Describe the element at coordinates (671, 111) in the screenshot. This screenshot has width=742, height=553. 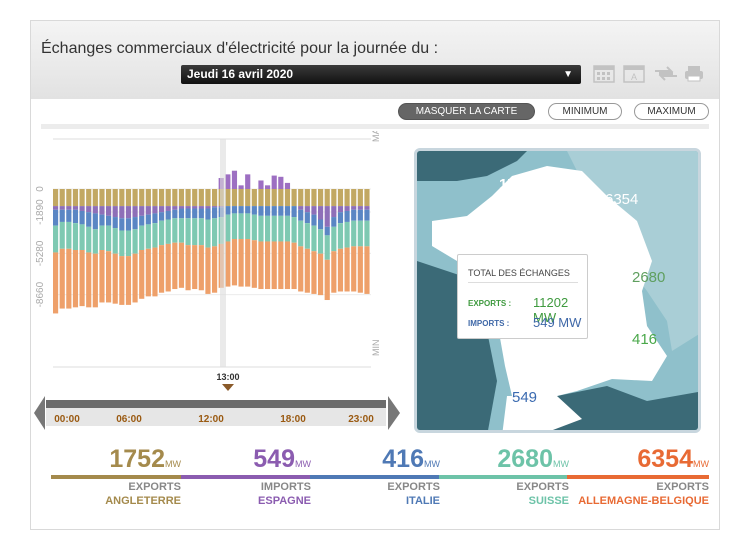
I see `maximum-button: MAXIMUM` at that location.